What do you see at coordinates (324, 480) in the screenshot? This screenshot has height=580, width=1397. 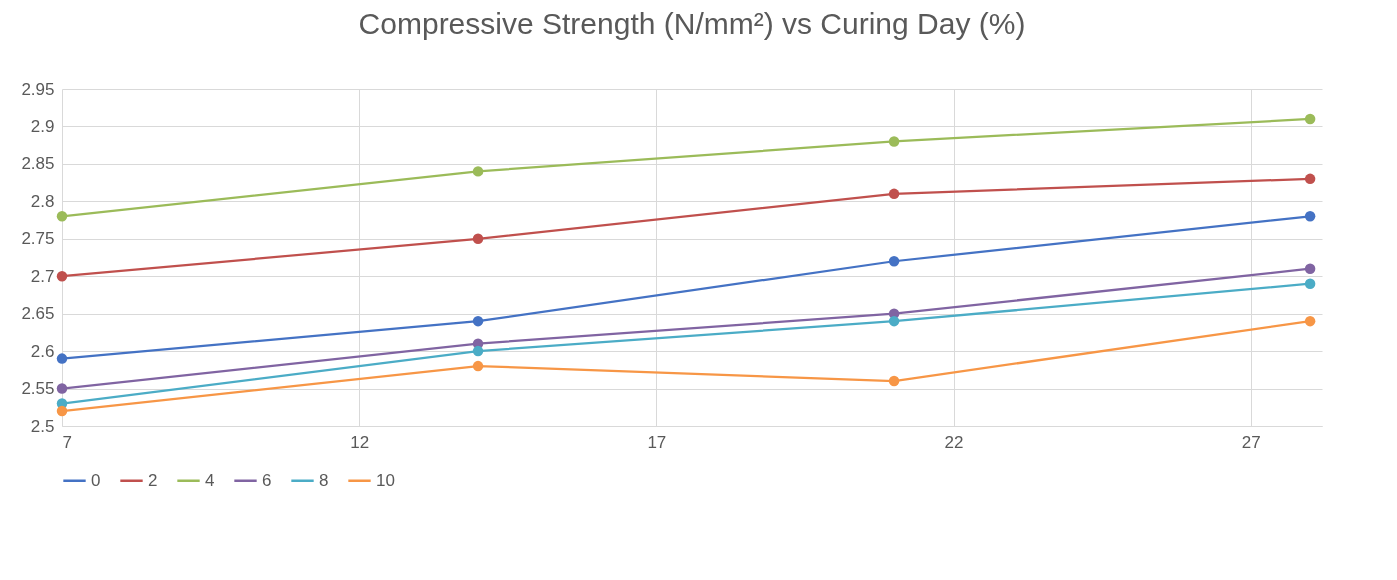 I see `legend-label: 8` at bounding box center [324, 480].